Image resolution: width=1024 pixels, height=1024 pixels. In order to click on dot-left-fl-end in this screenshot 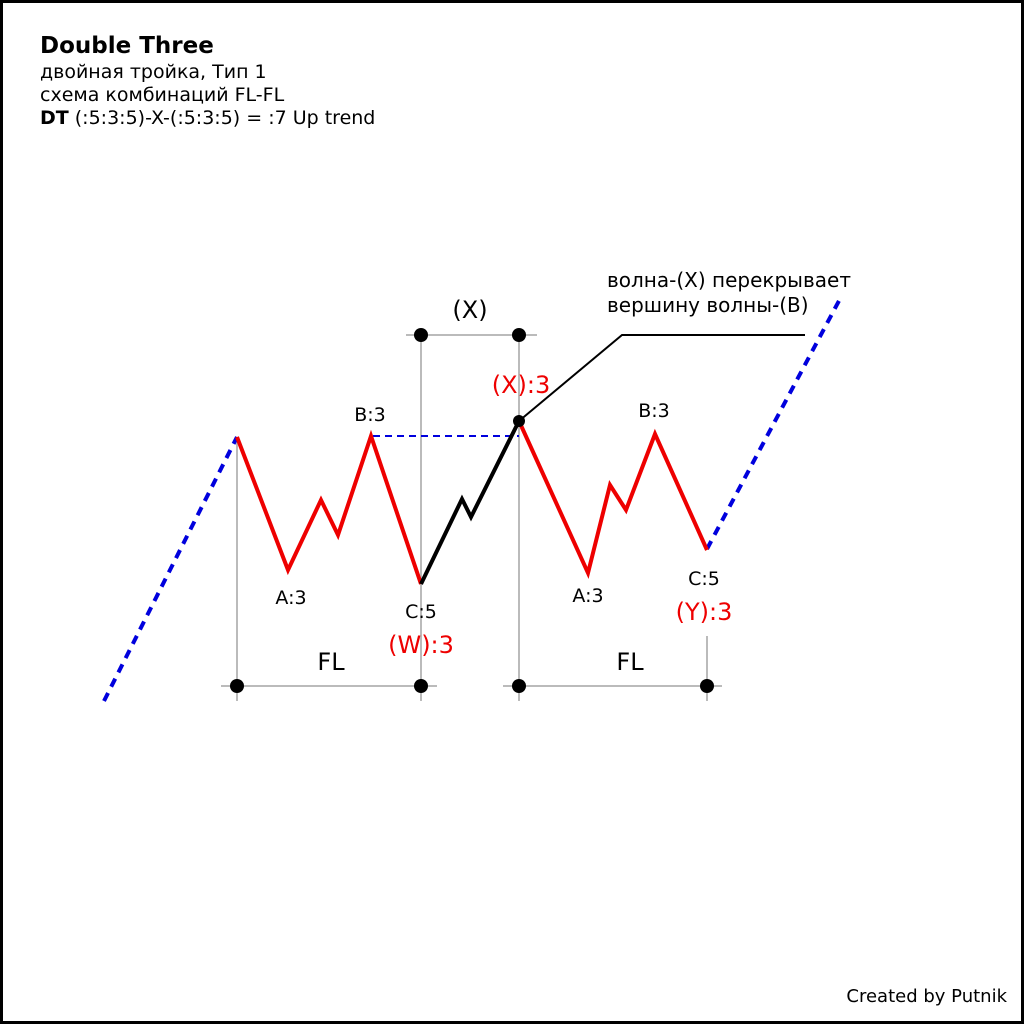, I will do `click(421, 686)`.